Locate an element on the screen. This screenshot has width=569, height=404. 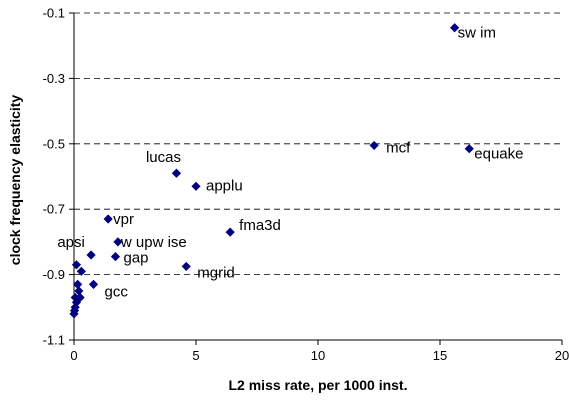
x-tick-label: 15 is located at coordinates (440, 355).